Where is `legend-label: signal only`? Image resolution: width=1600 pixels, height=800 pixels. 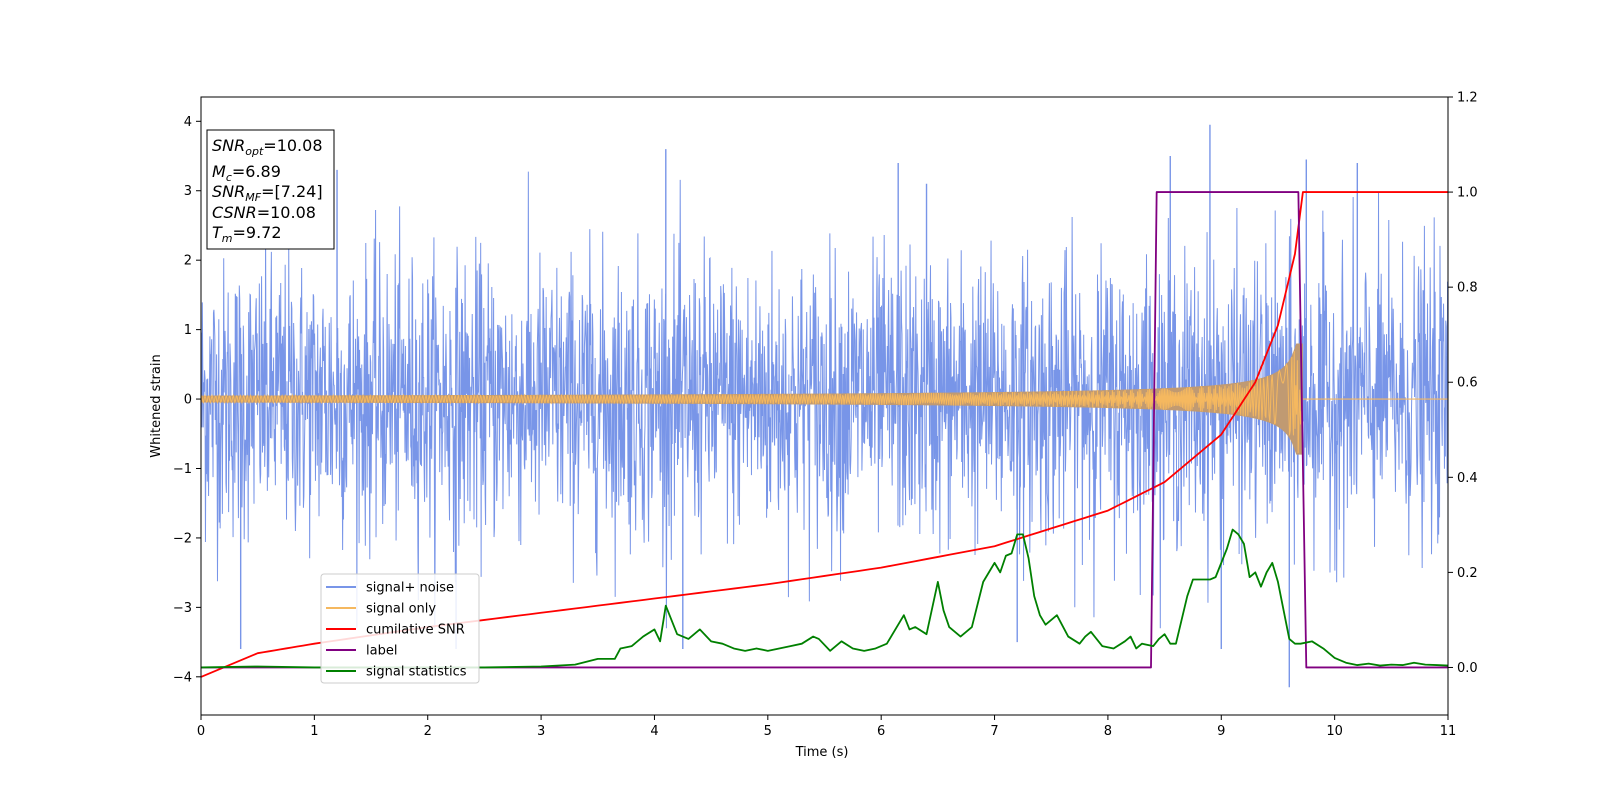
legend-label: signal only is located at coordinates (401, 609).